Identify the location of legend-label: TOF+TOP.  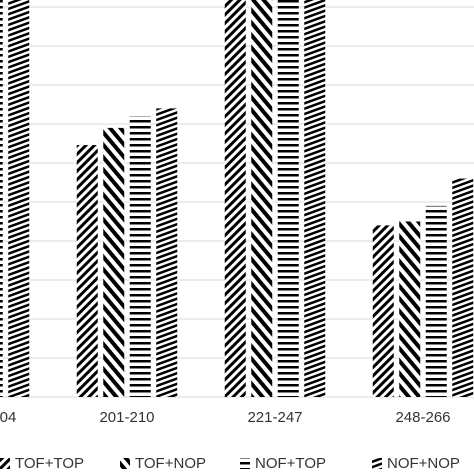
(49, 463).